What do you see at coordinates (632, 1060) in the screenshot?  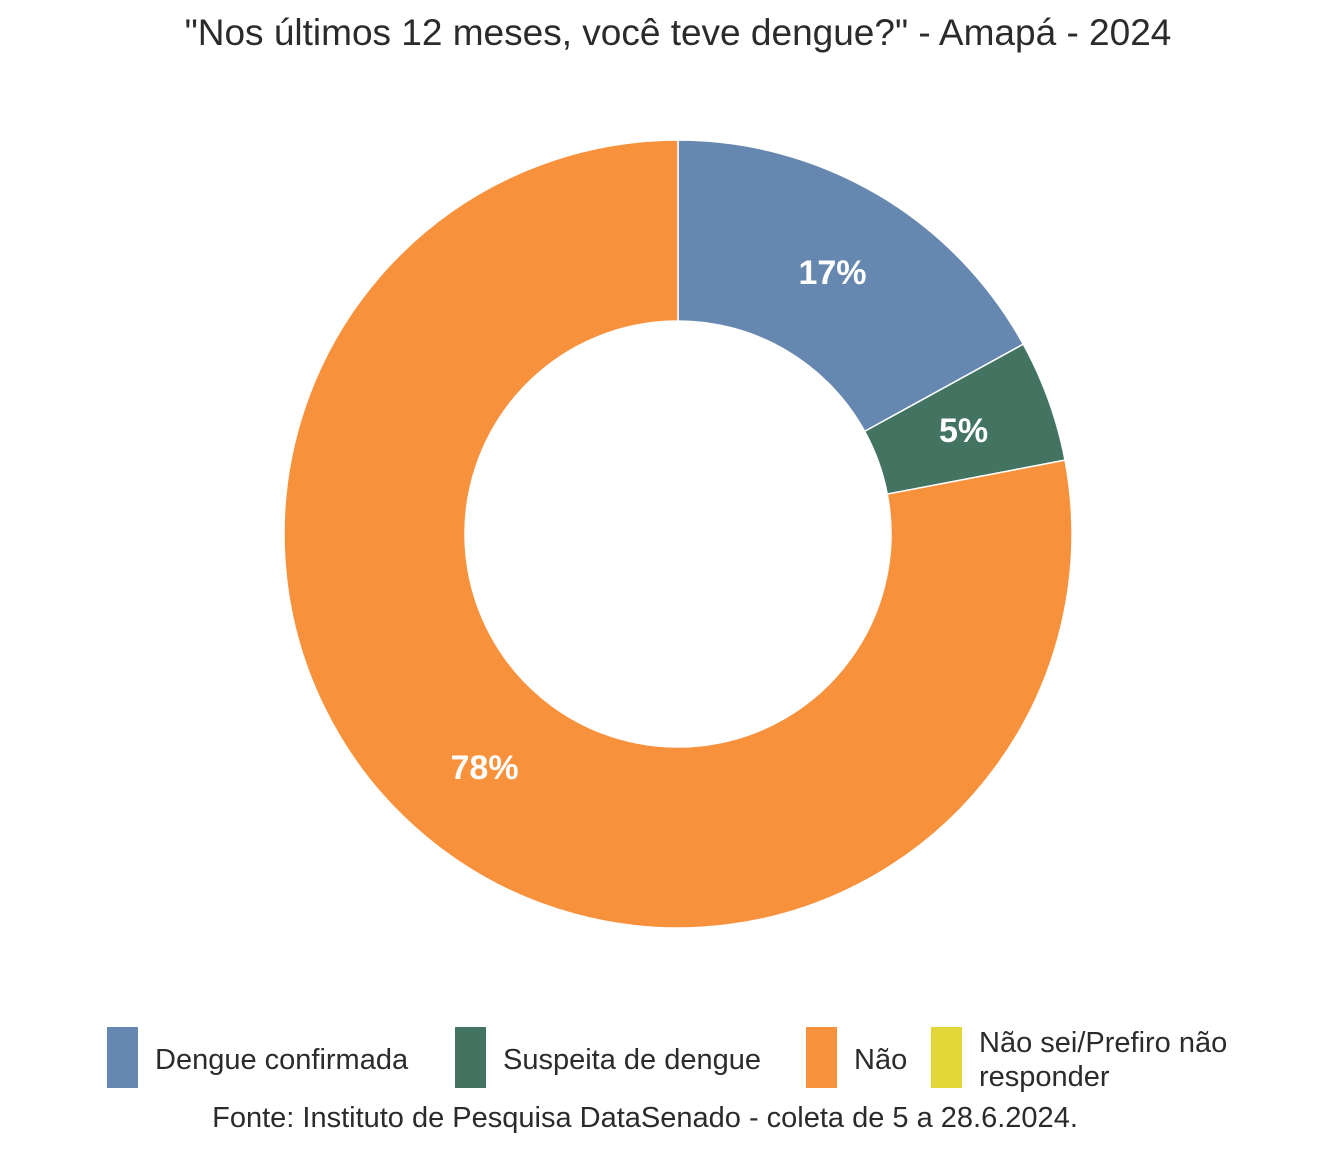 I see `legend-label: Suspeita de dengue` at bounding box center [632, 1060].